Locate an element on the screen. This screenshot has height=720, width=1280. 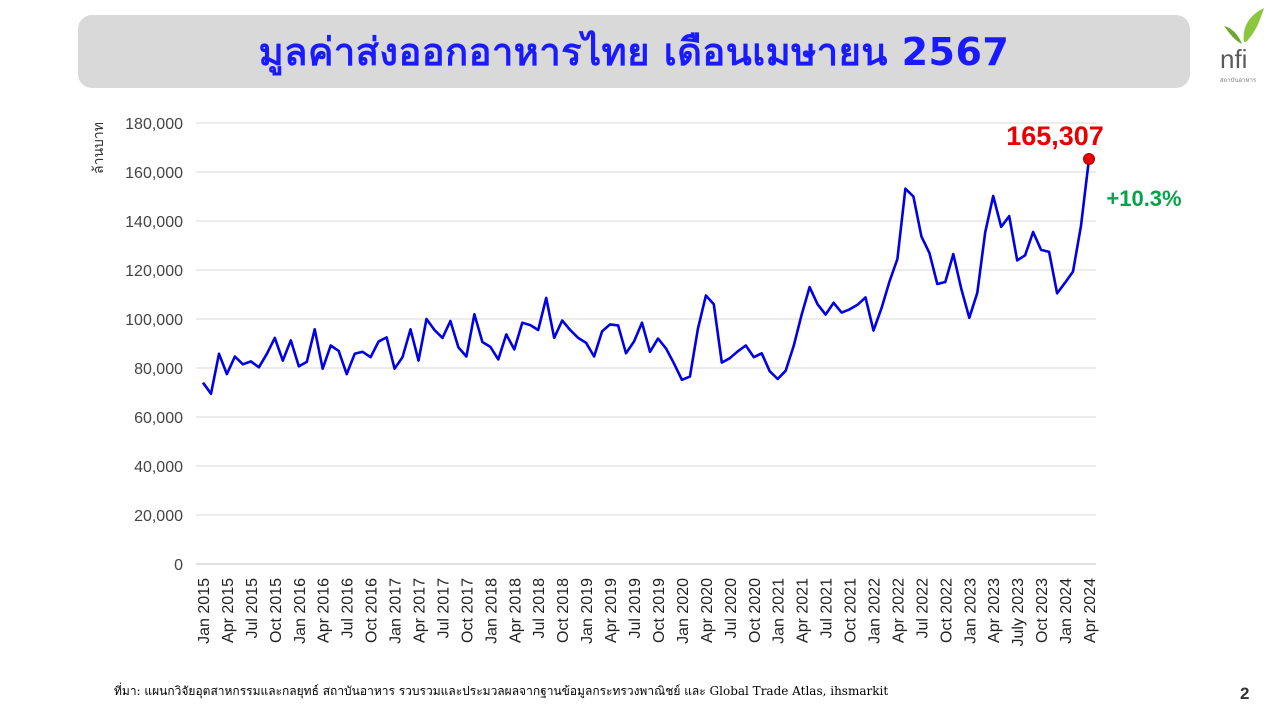
title-bar: มูลค่าส่งออกอาหารไทย เดือนเมษายน 2567 is located at coordinates (634, 51).